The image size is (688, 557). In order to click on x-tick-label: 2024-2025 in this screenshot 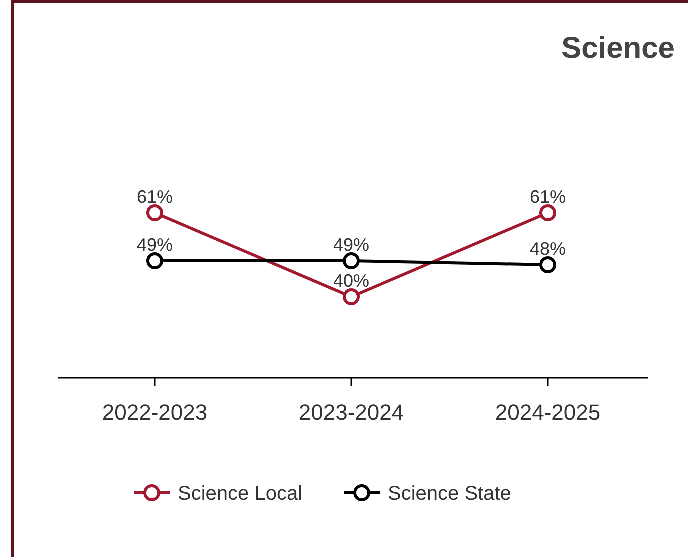, I will do `click(548, 412)`.